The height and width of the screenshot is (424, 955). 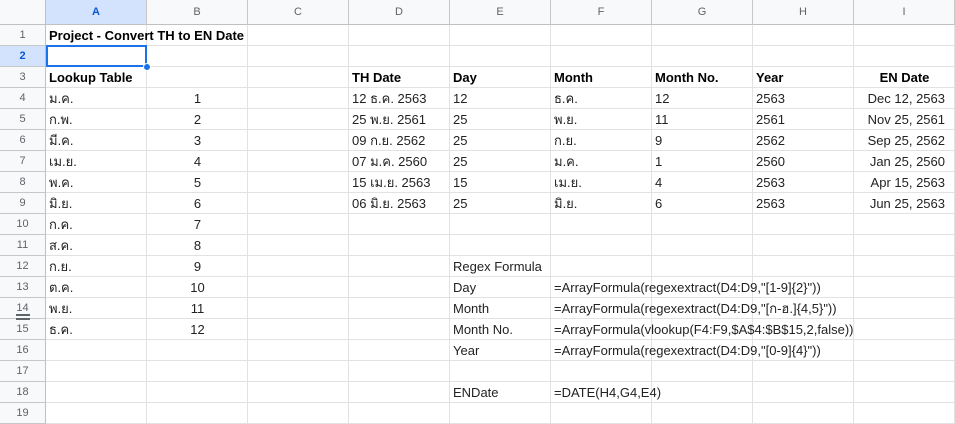 What do you see at coordinates (23, 224) in the screenshot?
I see `row-header-10: 10` at bounding box center [23, 224].